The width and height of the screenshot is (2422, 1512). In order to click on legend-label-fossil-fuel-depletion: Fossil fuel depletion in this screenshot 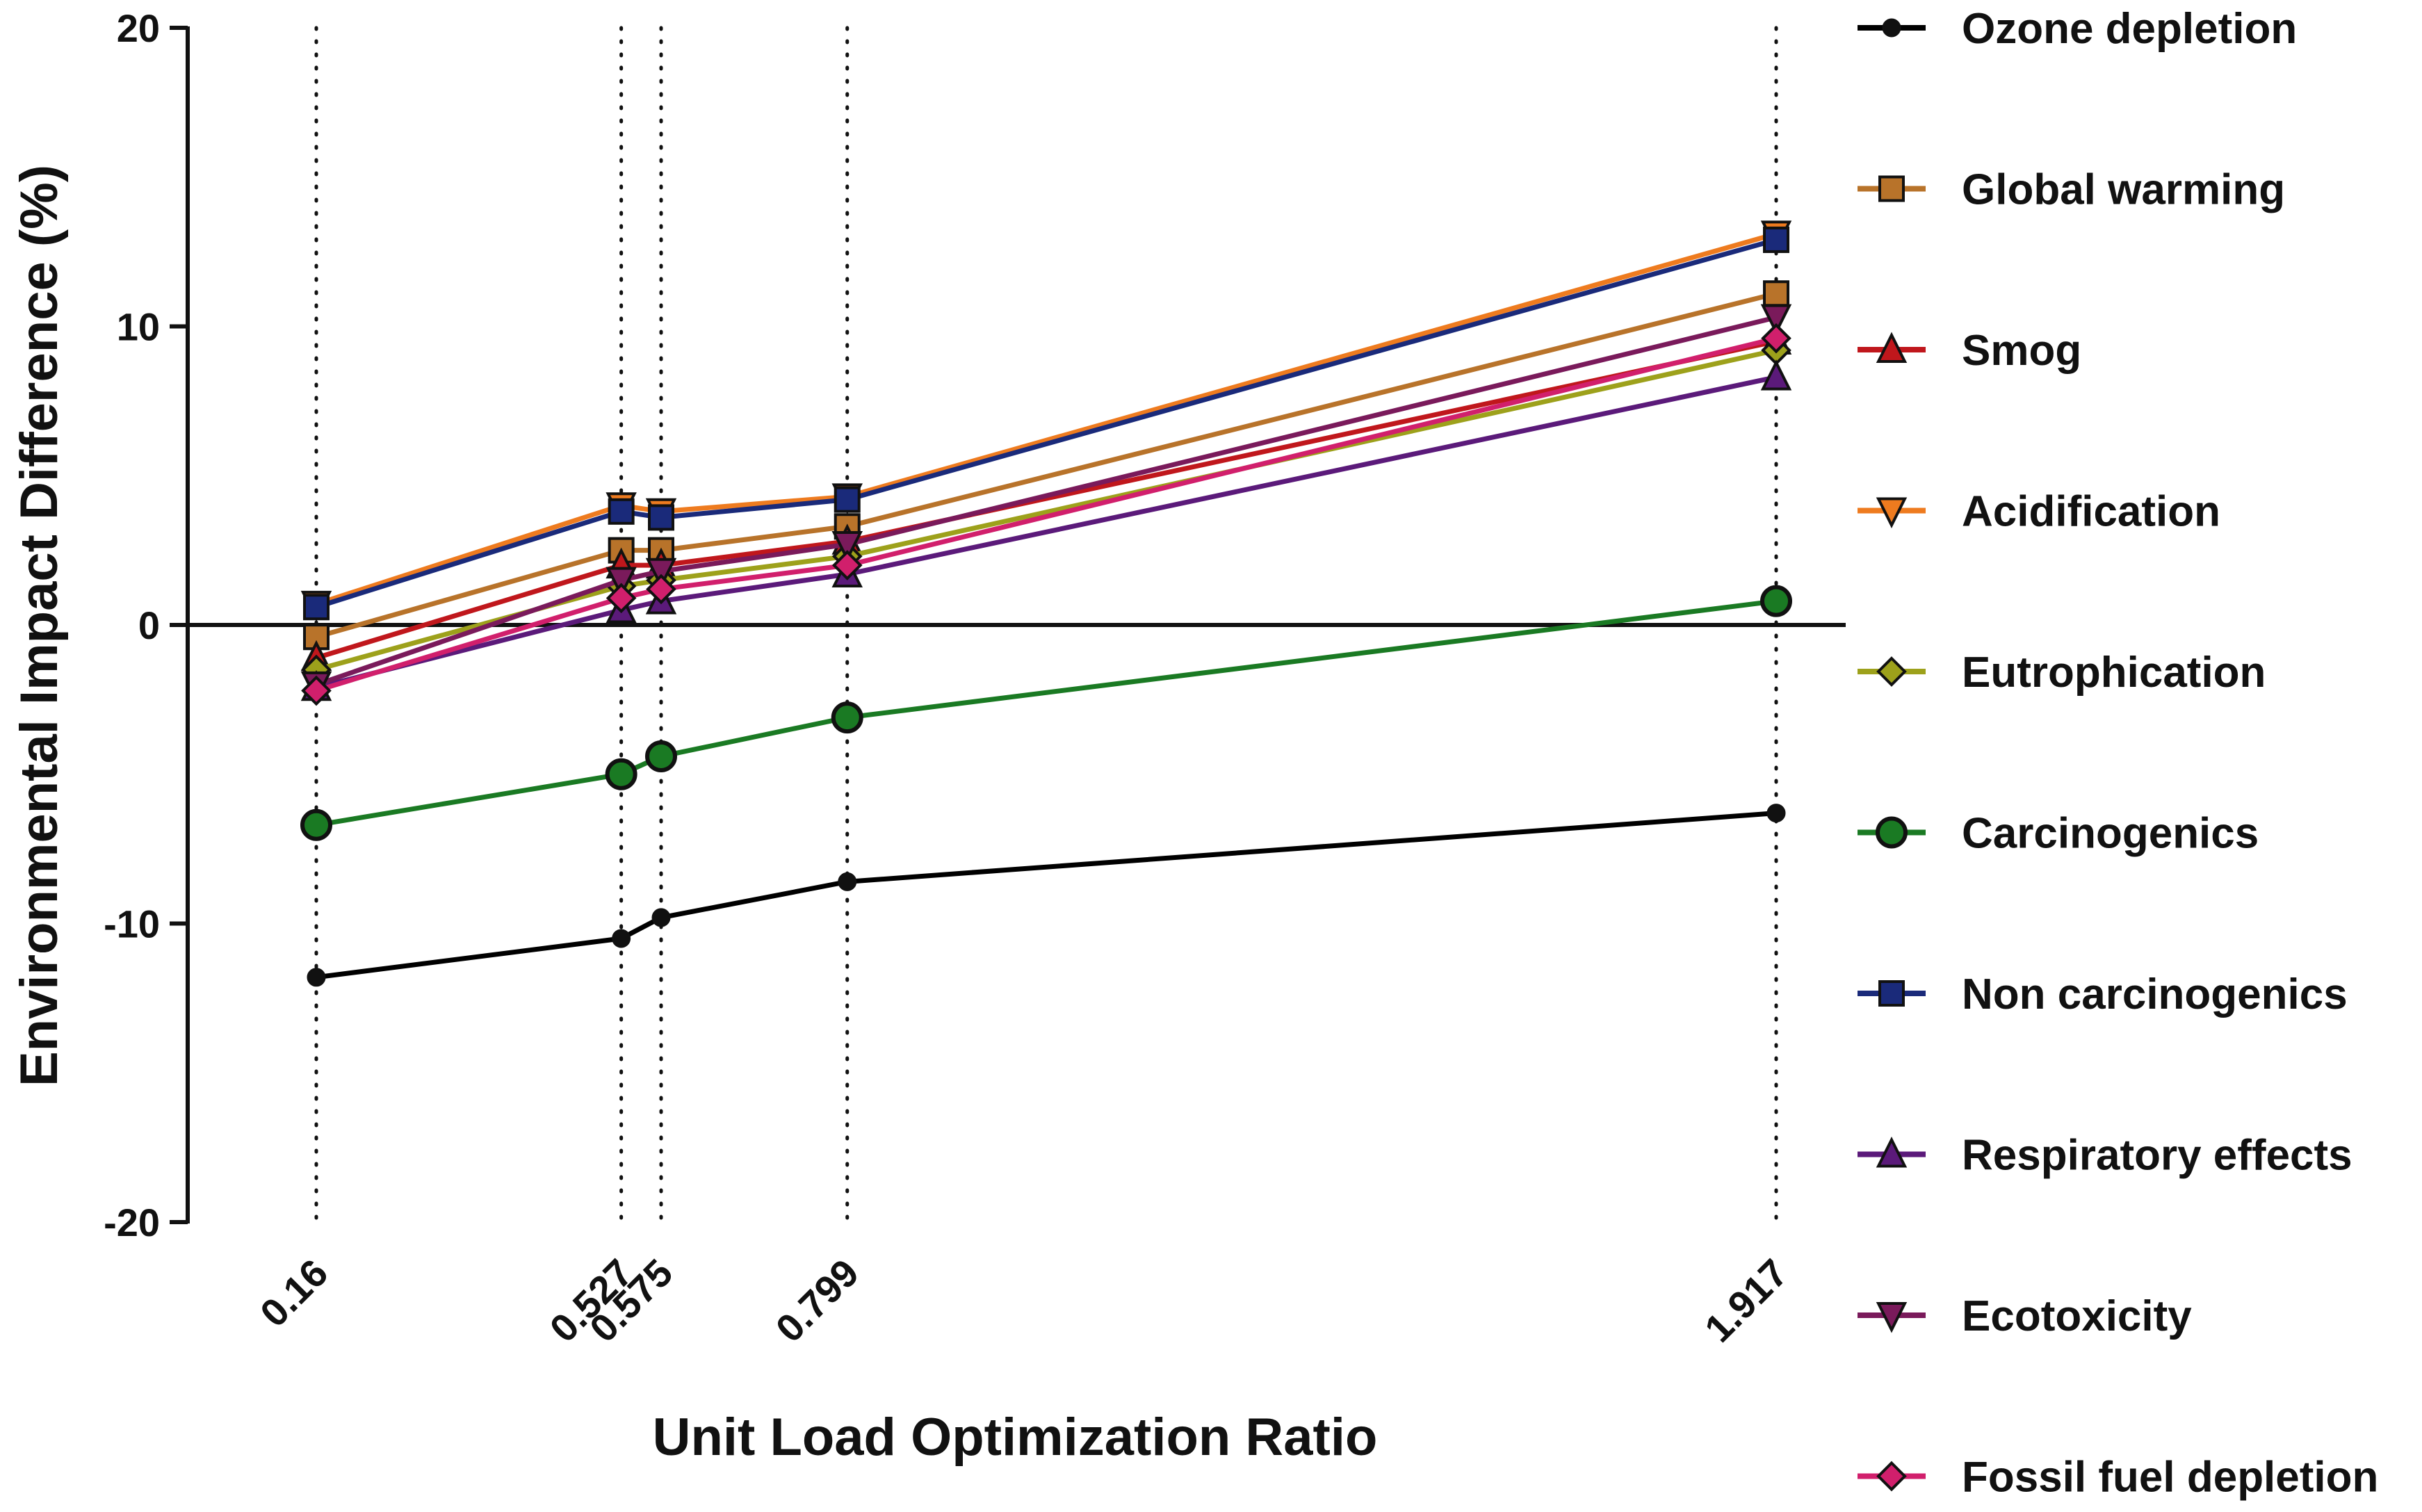, I will do `click(2170, 1478)`.